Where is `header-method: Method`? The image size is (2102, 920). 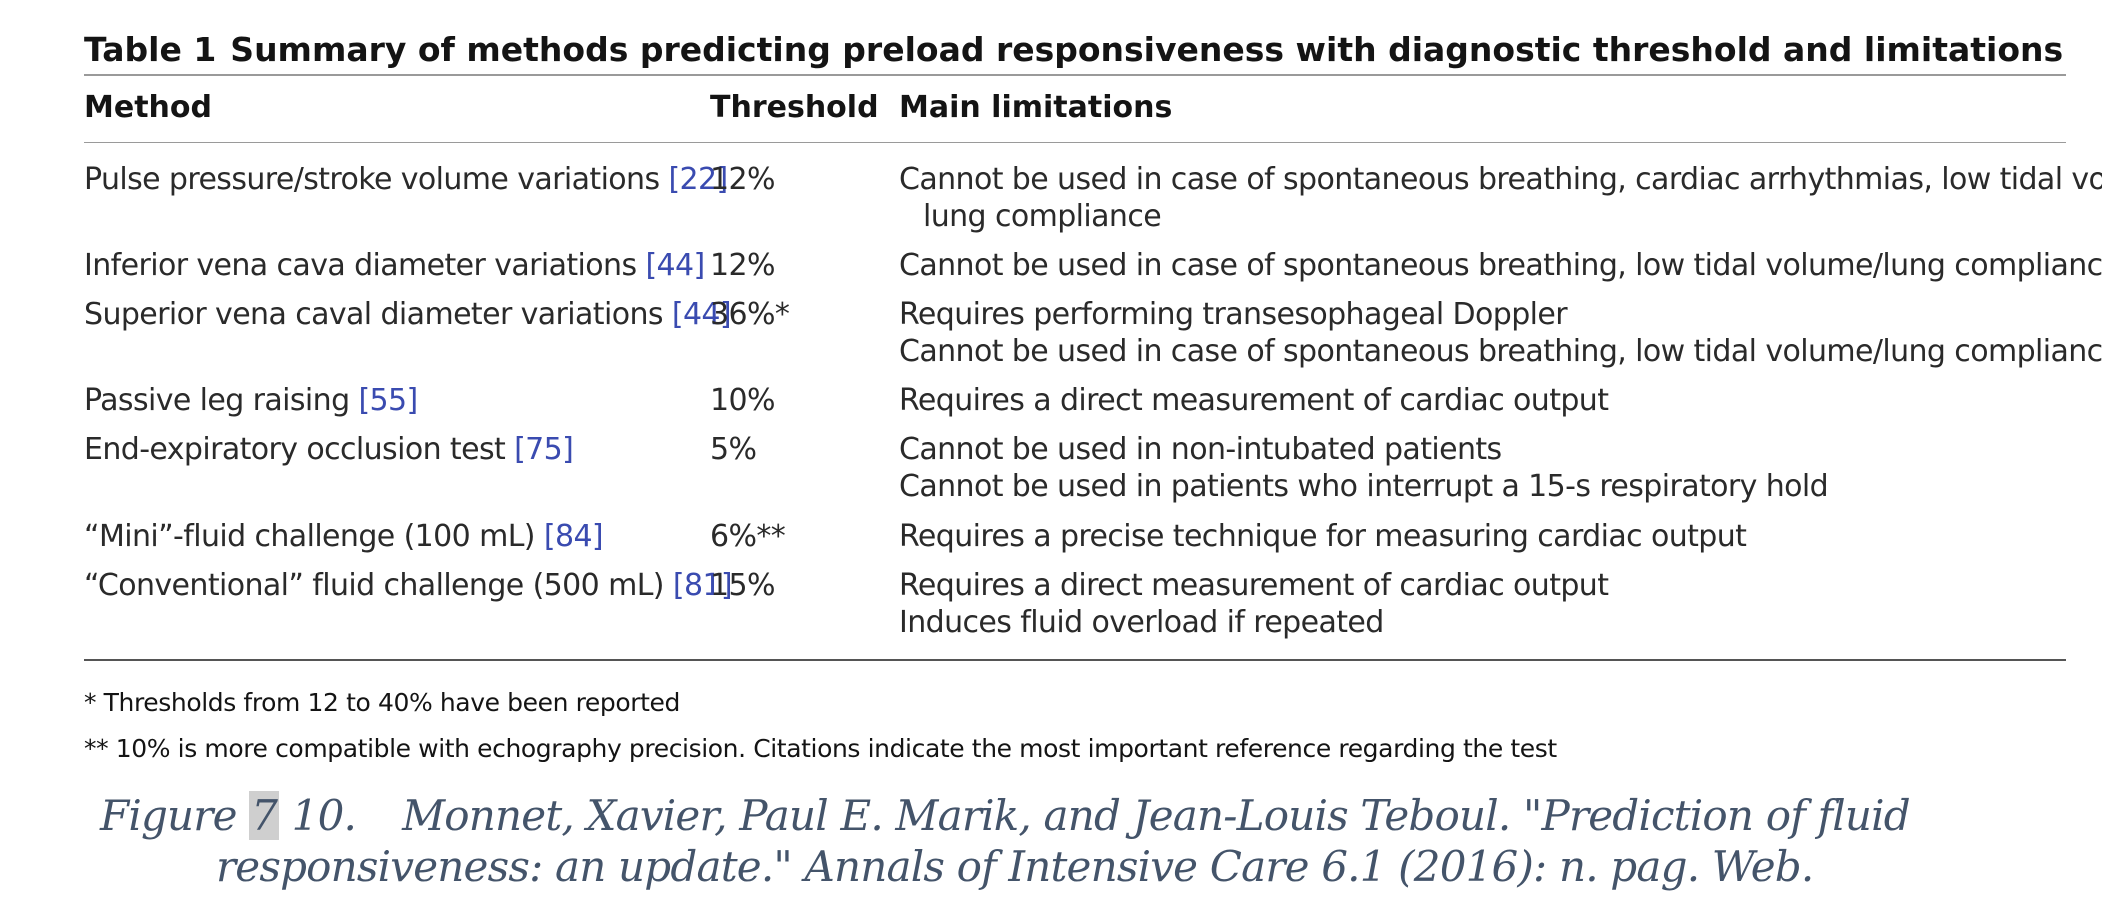 header-method: Method is located at coordinates (148, 107).